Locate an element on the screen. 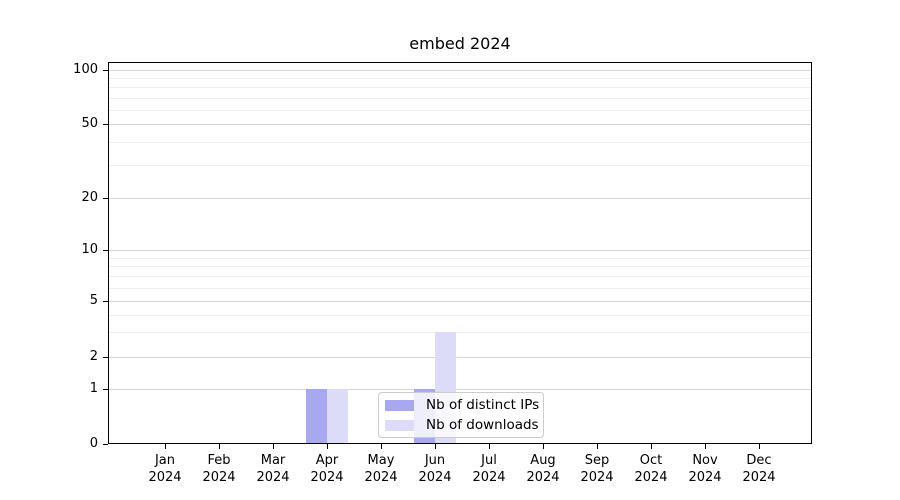 The image size is (900, 500). legend-label: Nb of distinct IPs is located at coordinates (483, 405).